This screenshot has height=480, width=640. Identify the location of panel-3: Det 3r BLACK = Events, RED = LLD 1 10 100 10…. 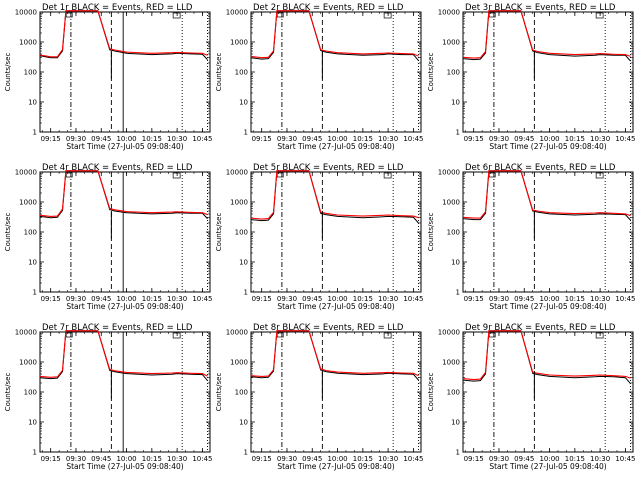
(531, 77).